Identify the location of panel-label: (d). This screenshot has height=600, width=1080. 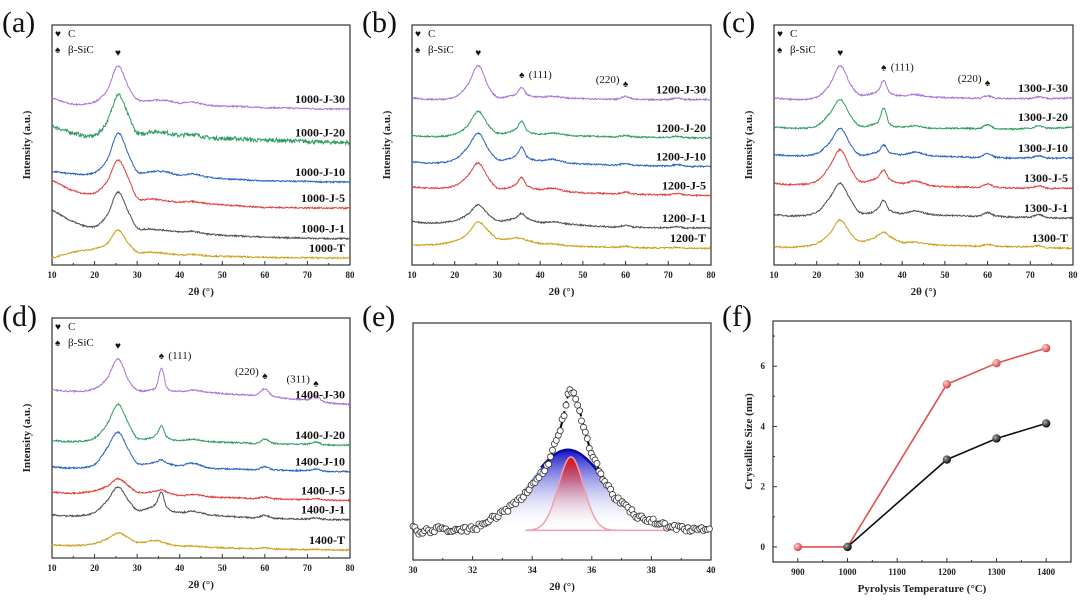
(19, 316).